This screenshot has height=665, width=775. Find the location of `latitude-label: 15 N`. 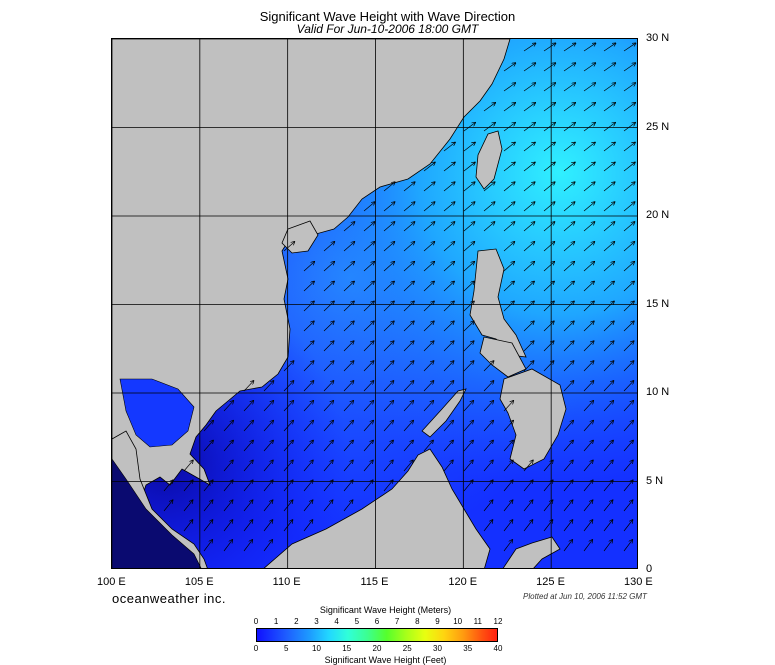

latitude-label: 15 N is located at coordinates (658, 303).